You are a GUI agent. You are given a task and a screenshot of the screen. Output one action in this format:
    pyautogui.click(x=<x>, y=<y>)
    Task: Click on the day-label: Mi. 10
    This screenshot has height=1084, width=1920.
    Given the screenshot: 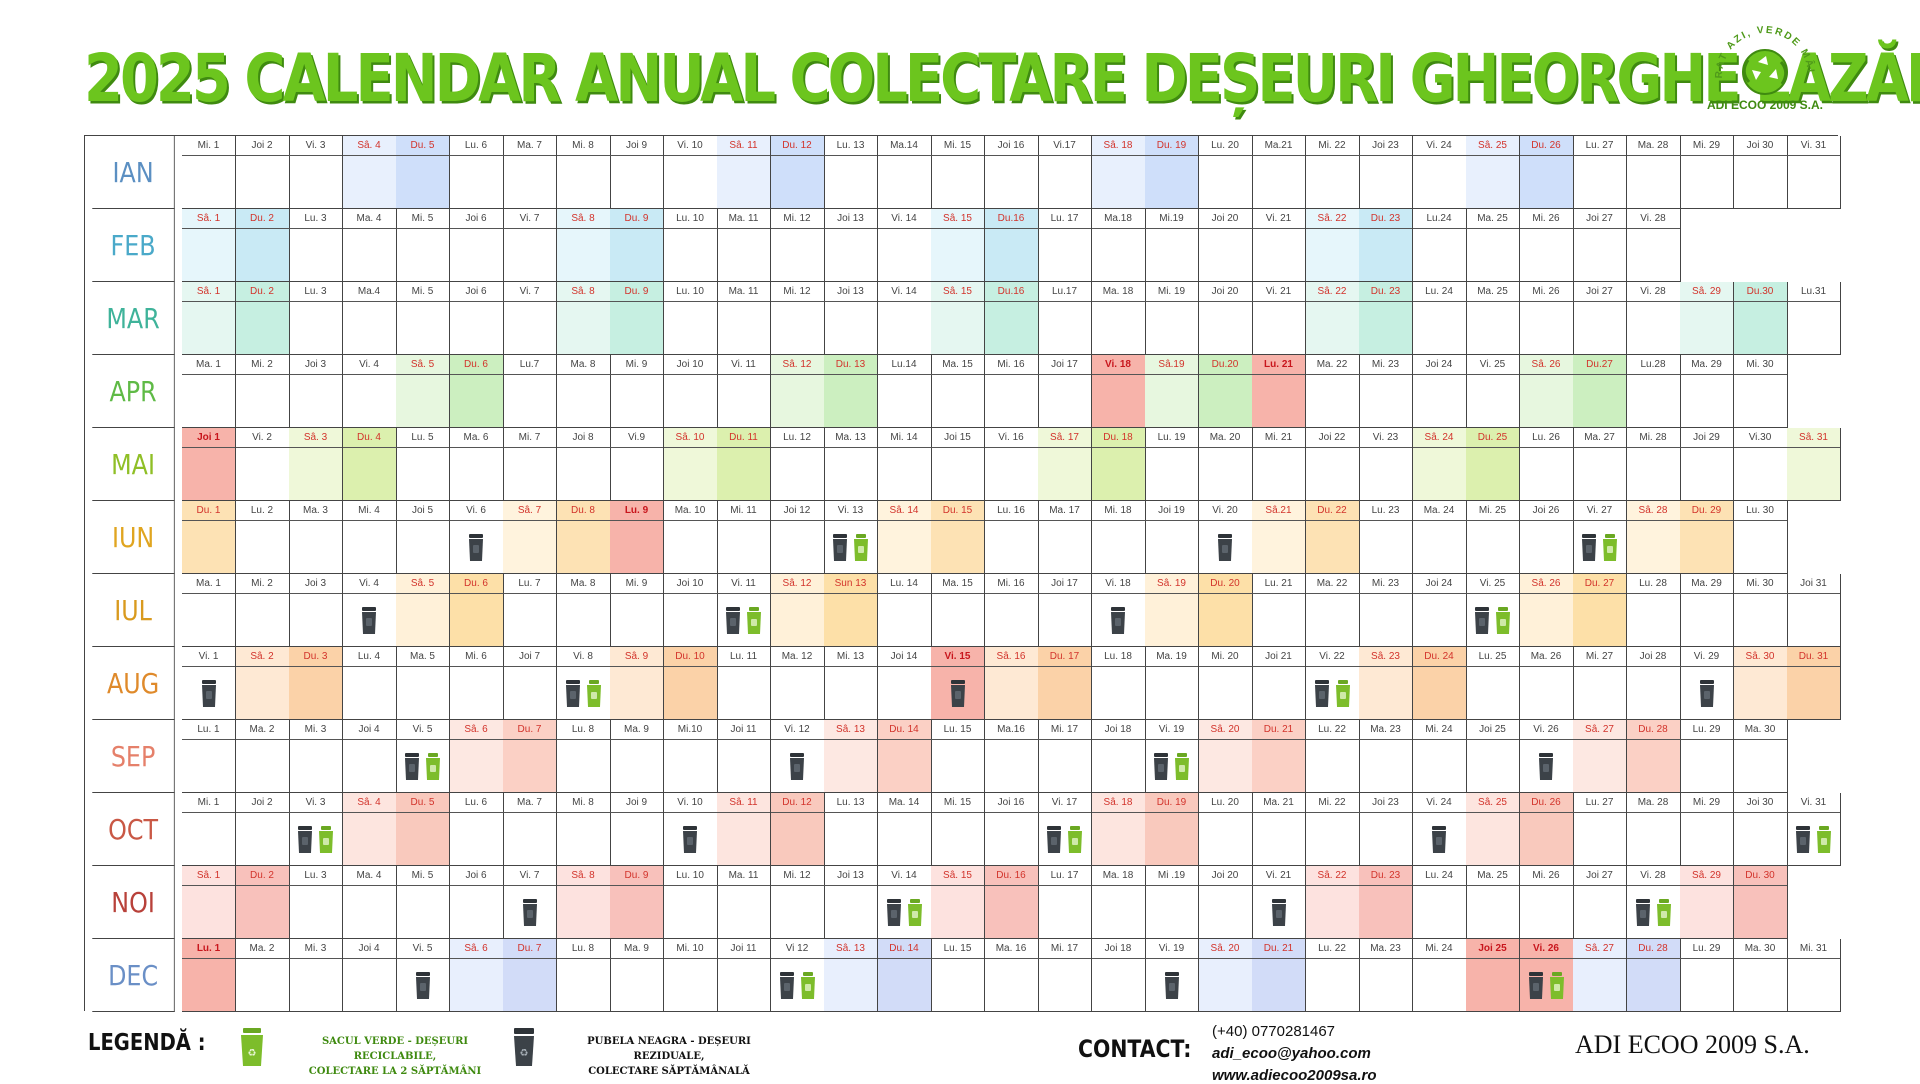 What is the action you would take?
    pyautogui.click(x=690, y=949)
    